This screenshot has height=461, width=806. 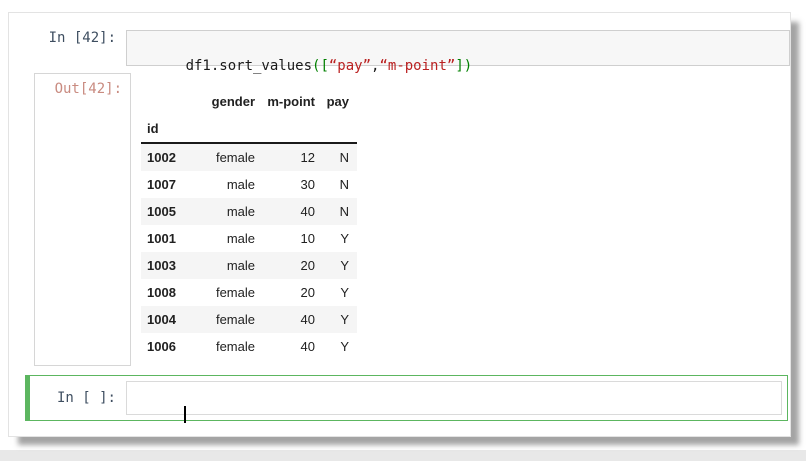 I want to click on table-row: 1005 male 40 N, so click(x=249, y=211).